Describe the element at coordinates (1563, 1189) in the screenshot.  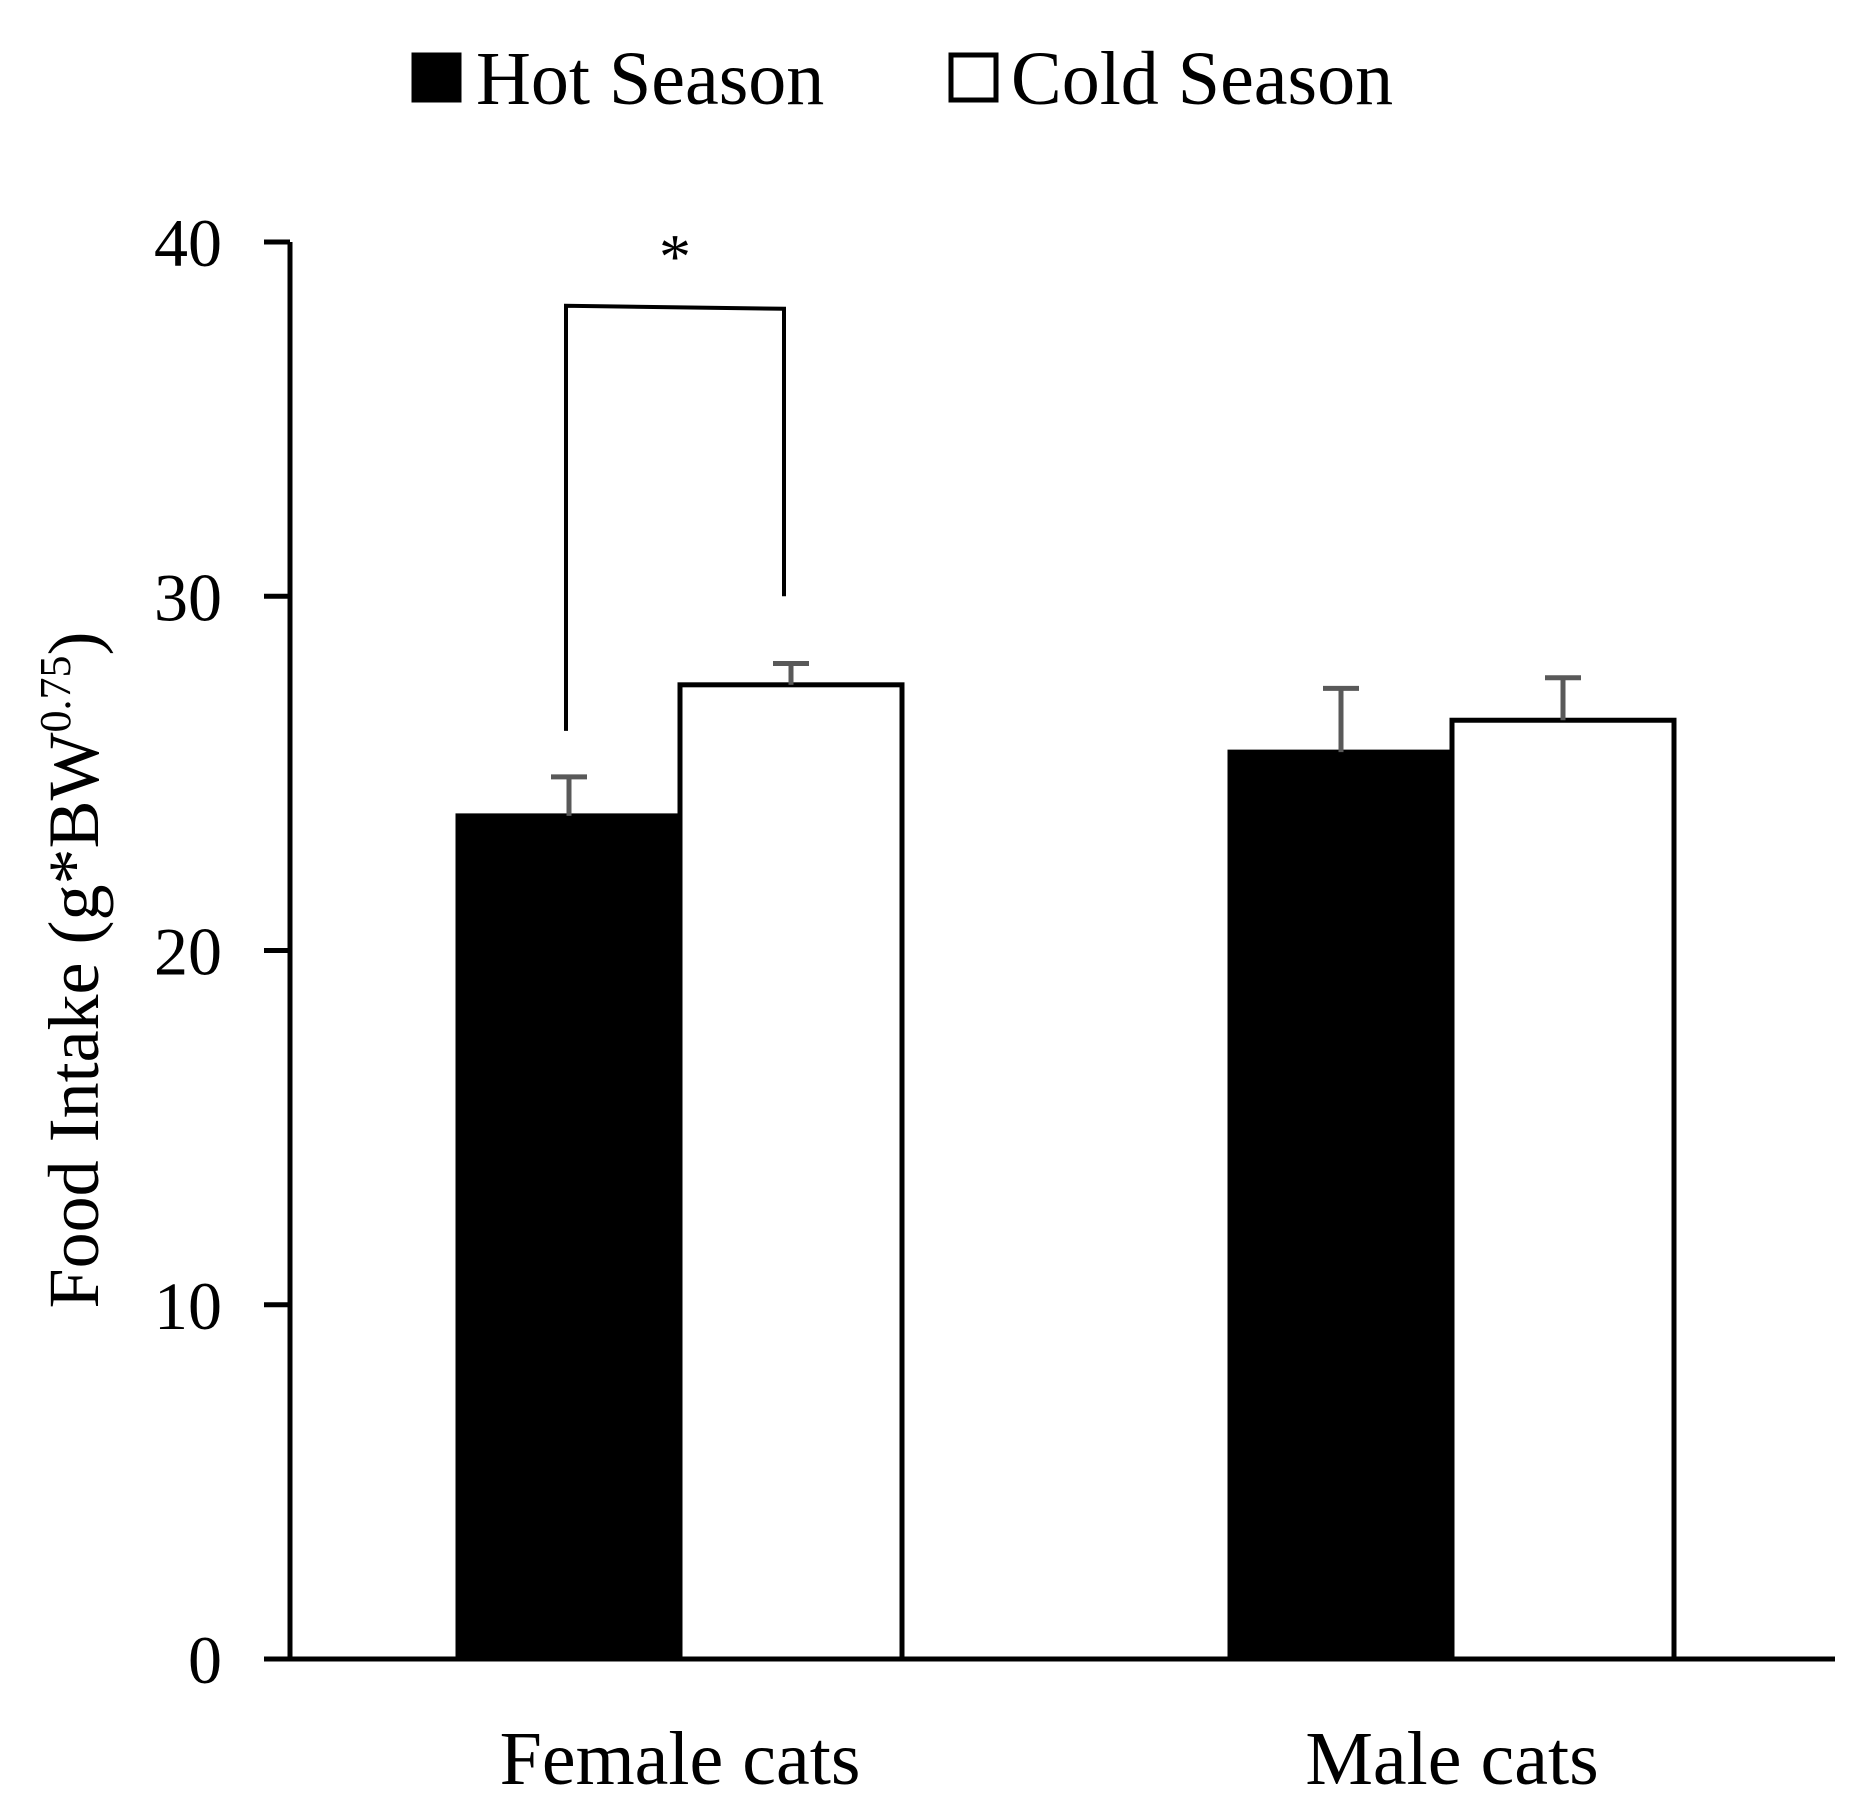
I see `bar-cold-season-male-cats` at that location.